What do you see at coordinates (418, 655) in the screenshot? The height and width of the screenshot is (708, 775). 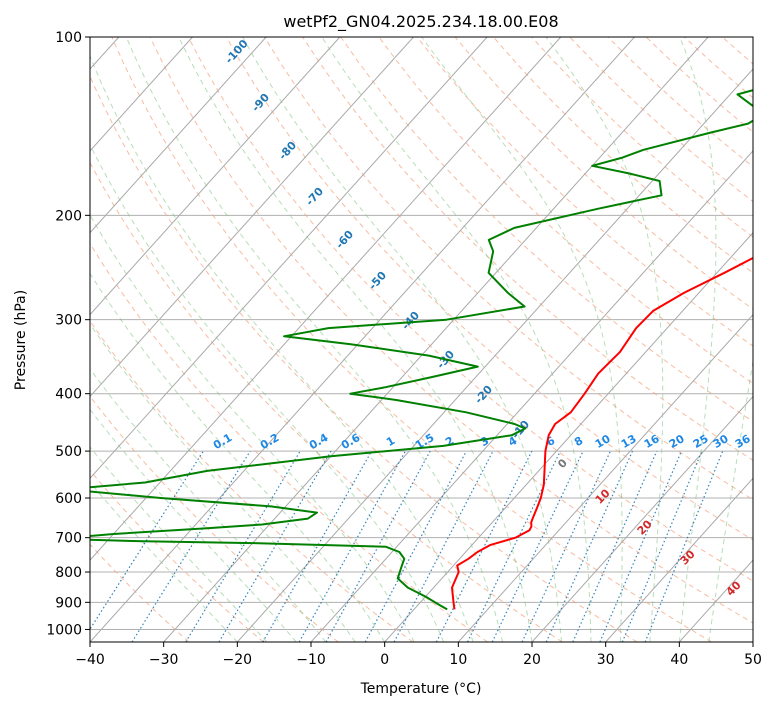 I see `x-axis-ticks: −40 −30 −20 −10 0 10 20 30 40 50` at bounding box center [418, 655].